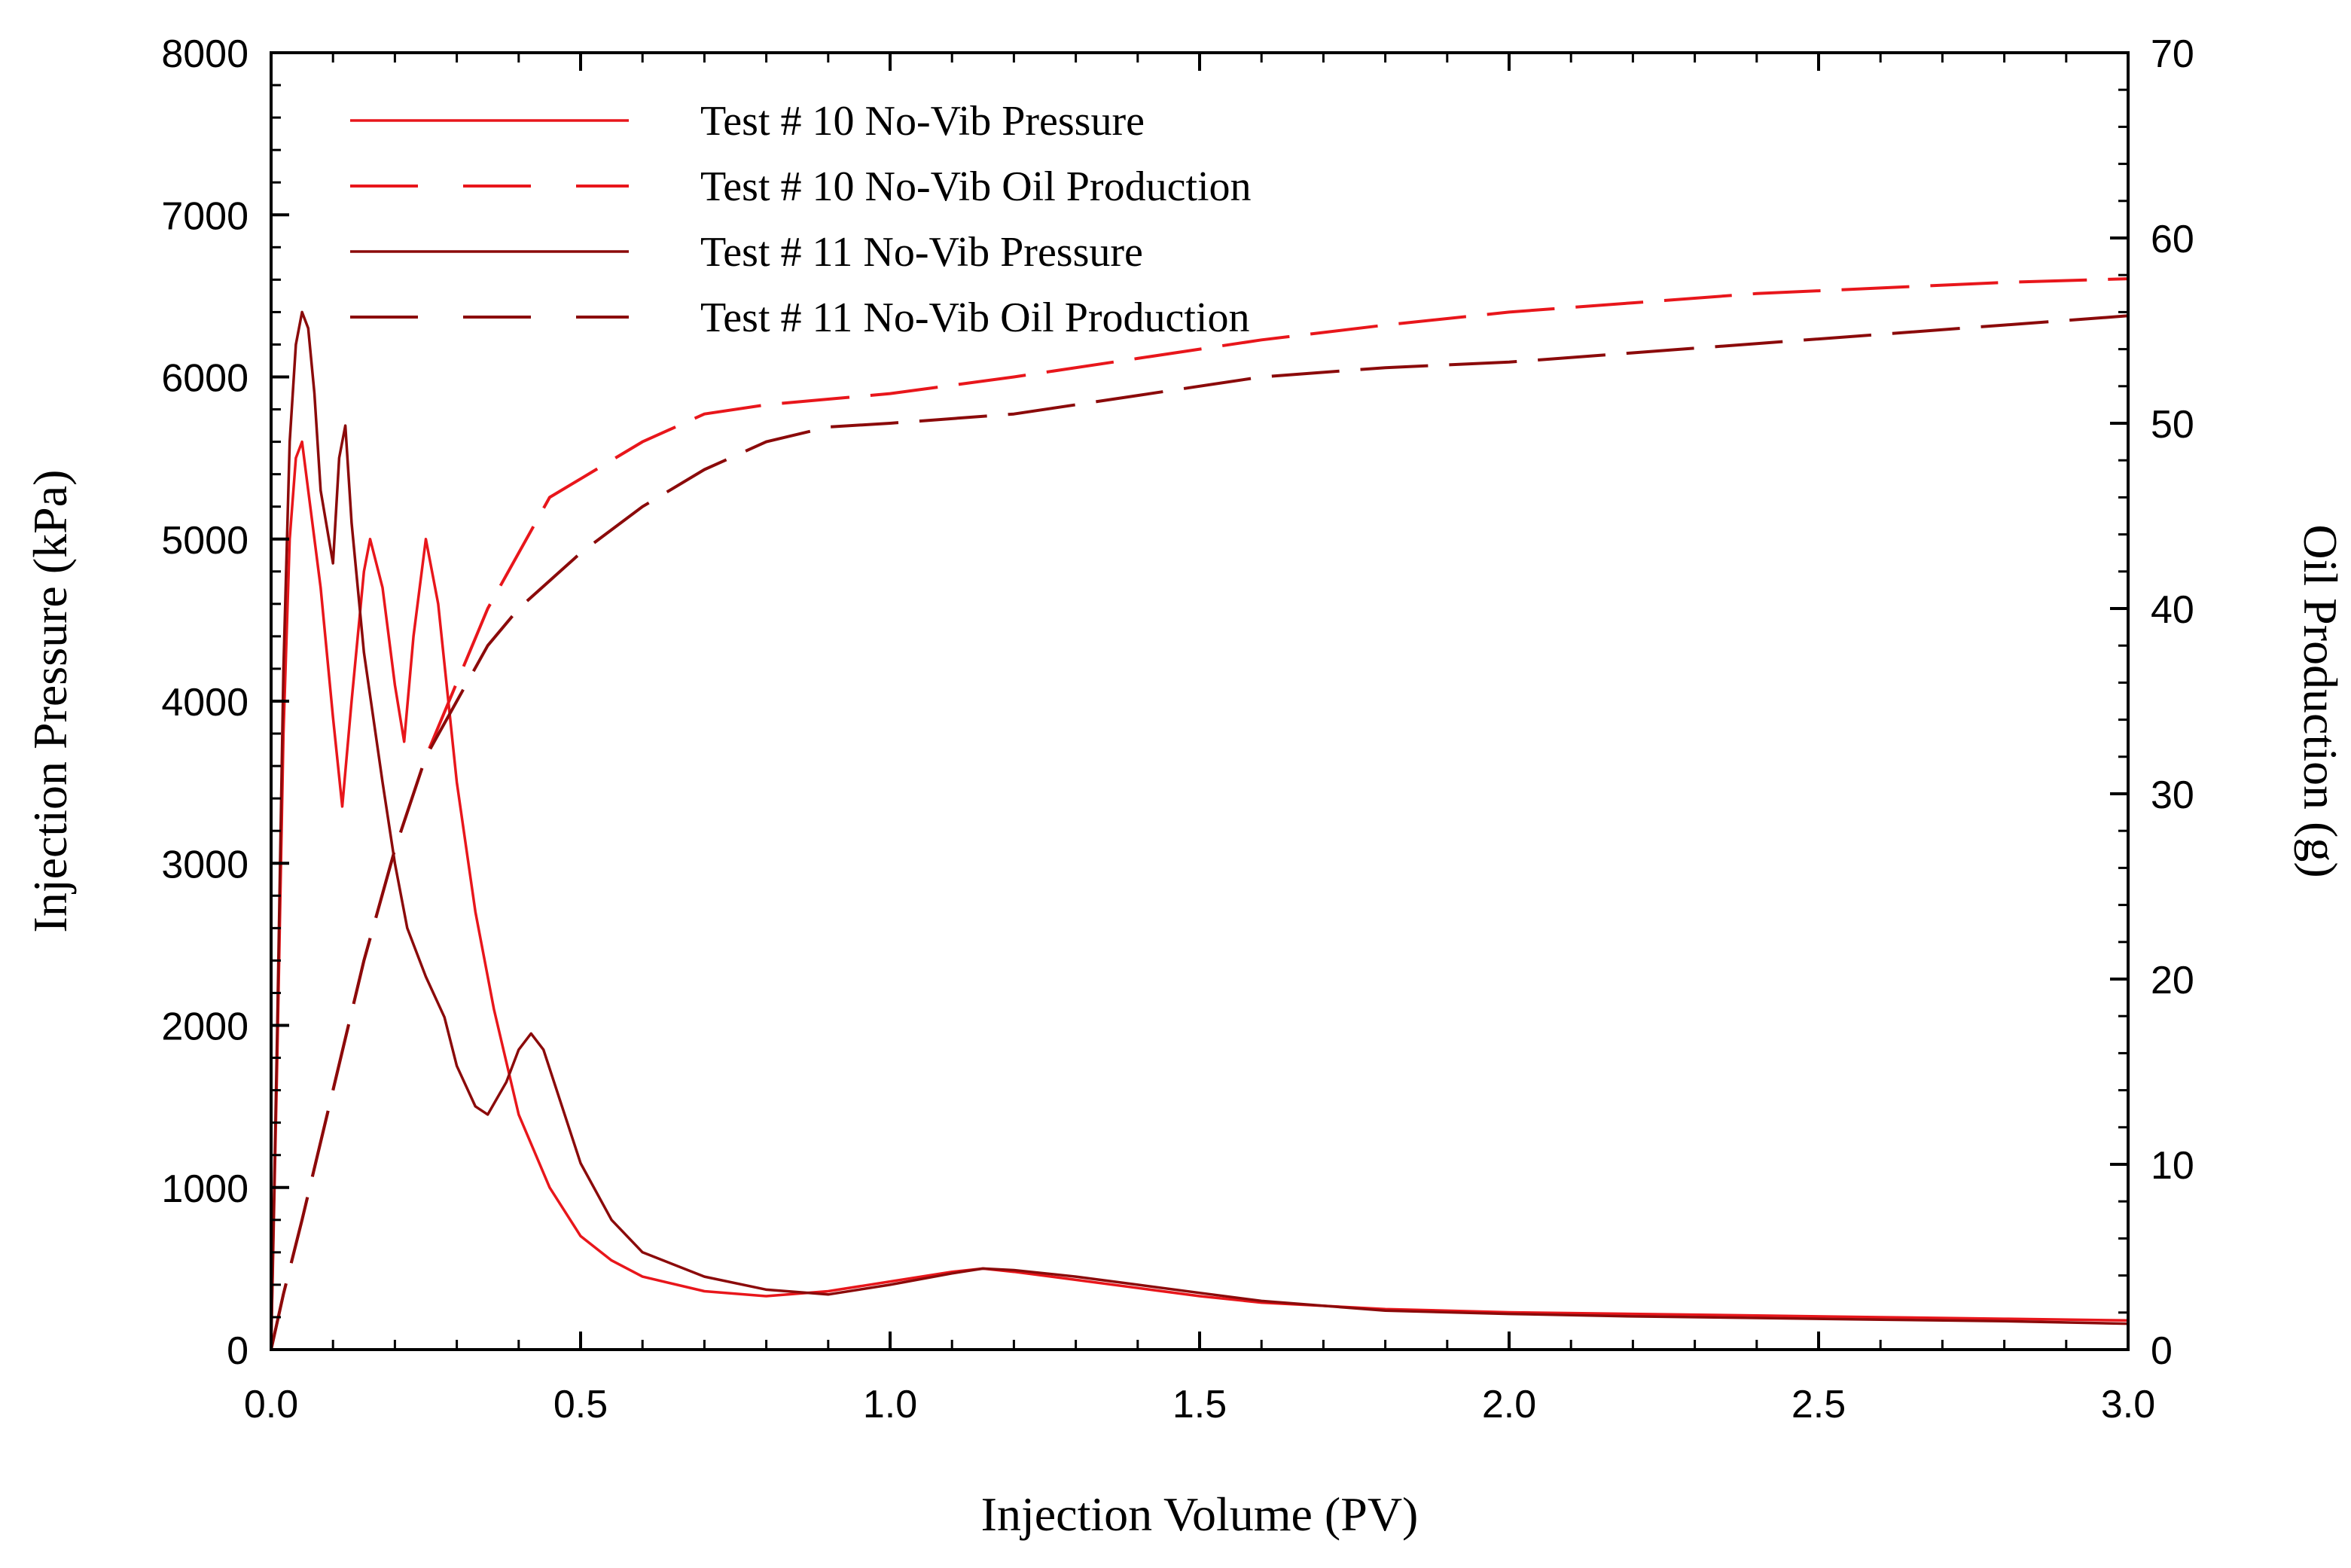 This screenshot has width=2351, height=1568. Describe the element at coordinates (205, 379) in the screenshot. I see `y-left-tick-label: 6000` at that location.